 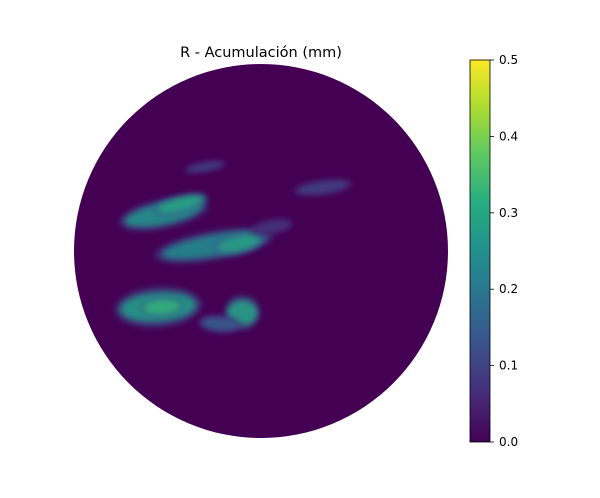 What do you see at coordinates (504, 251) in the screenshot?
I see `colorbar-ticks: 0.0 0.1 0.2 0.3 0.4 0.5` at bounding box center [504, 251].